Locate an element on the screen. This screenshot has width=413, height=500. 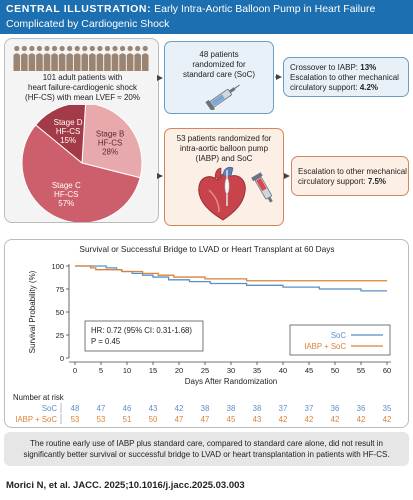
risk-value: 37 is located at coordinates (283, 408).